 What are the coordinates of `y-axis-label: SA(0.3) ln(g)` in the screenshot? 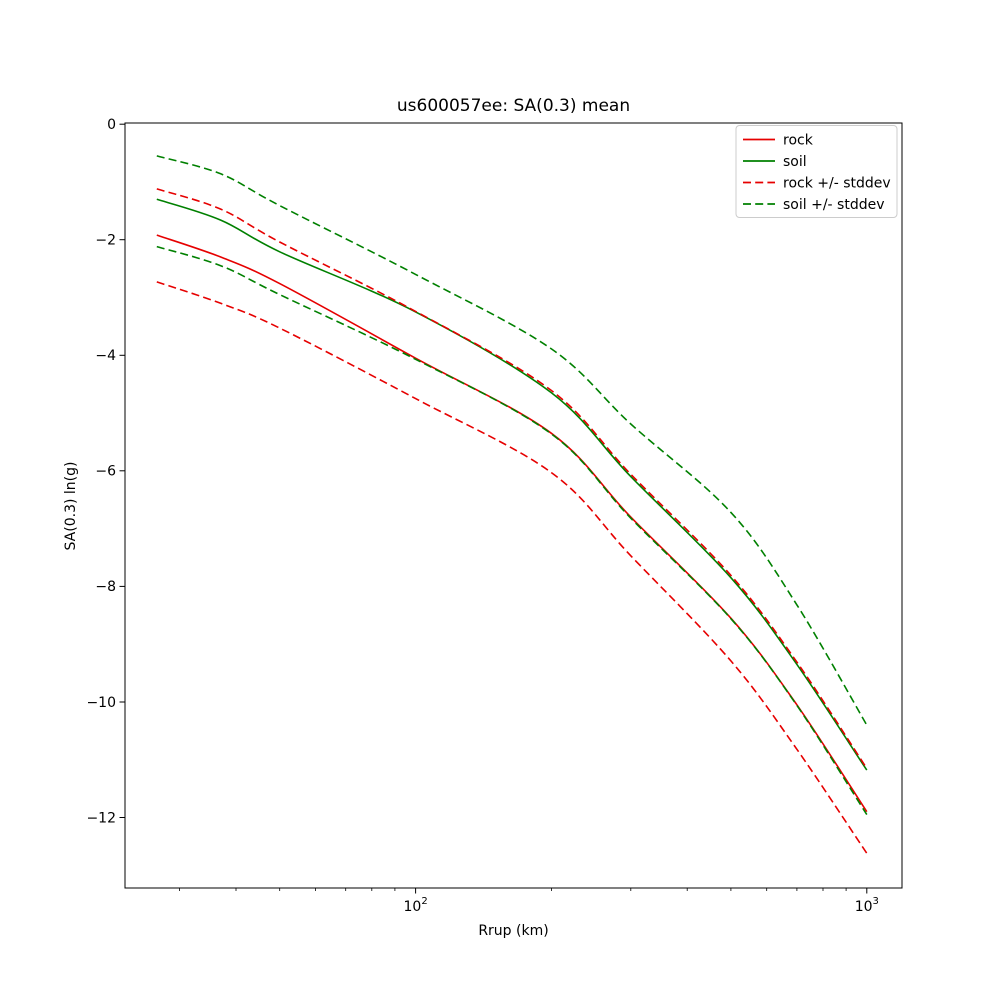 It's located at (71, 506).